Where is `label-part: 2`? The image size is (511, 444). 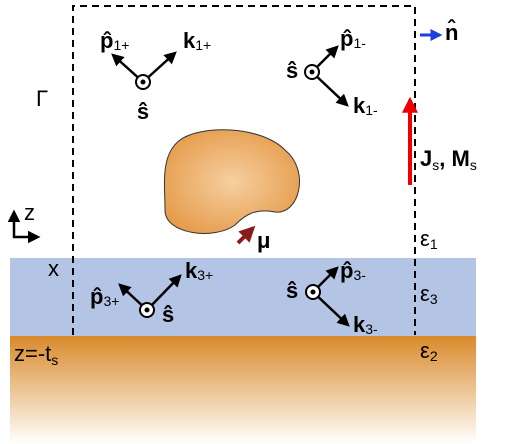
label-part: 2 is located at coordinates (434, 356).